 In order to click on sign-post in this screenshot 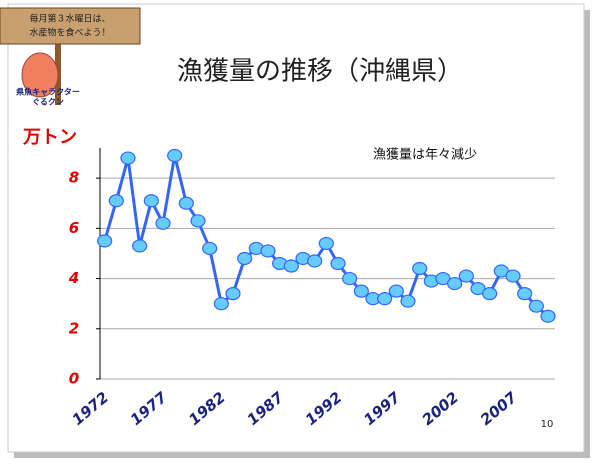, I will do `click(58, 67)`.